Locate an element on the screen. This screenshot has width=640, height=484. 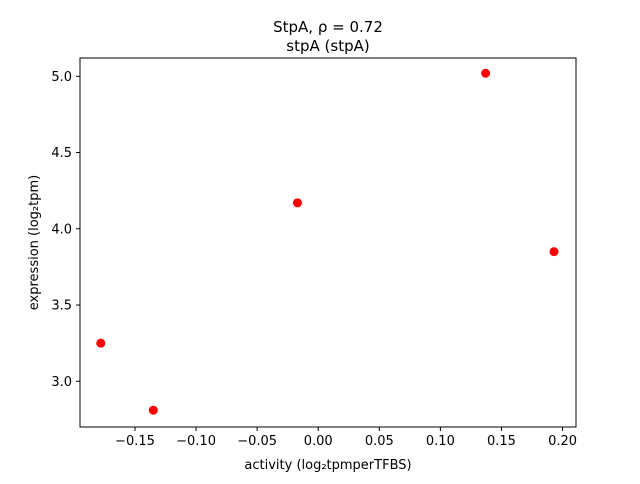
y-tick-label: 4.0 is located at coordinates (61, 229).